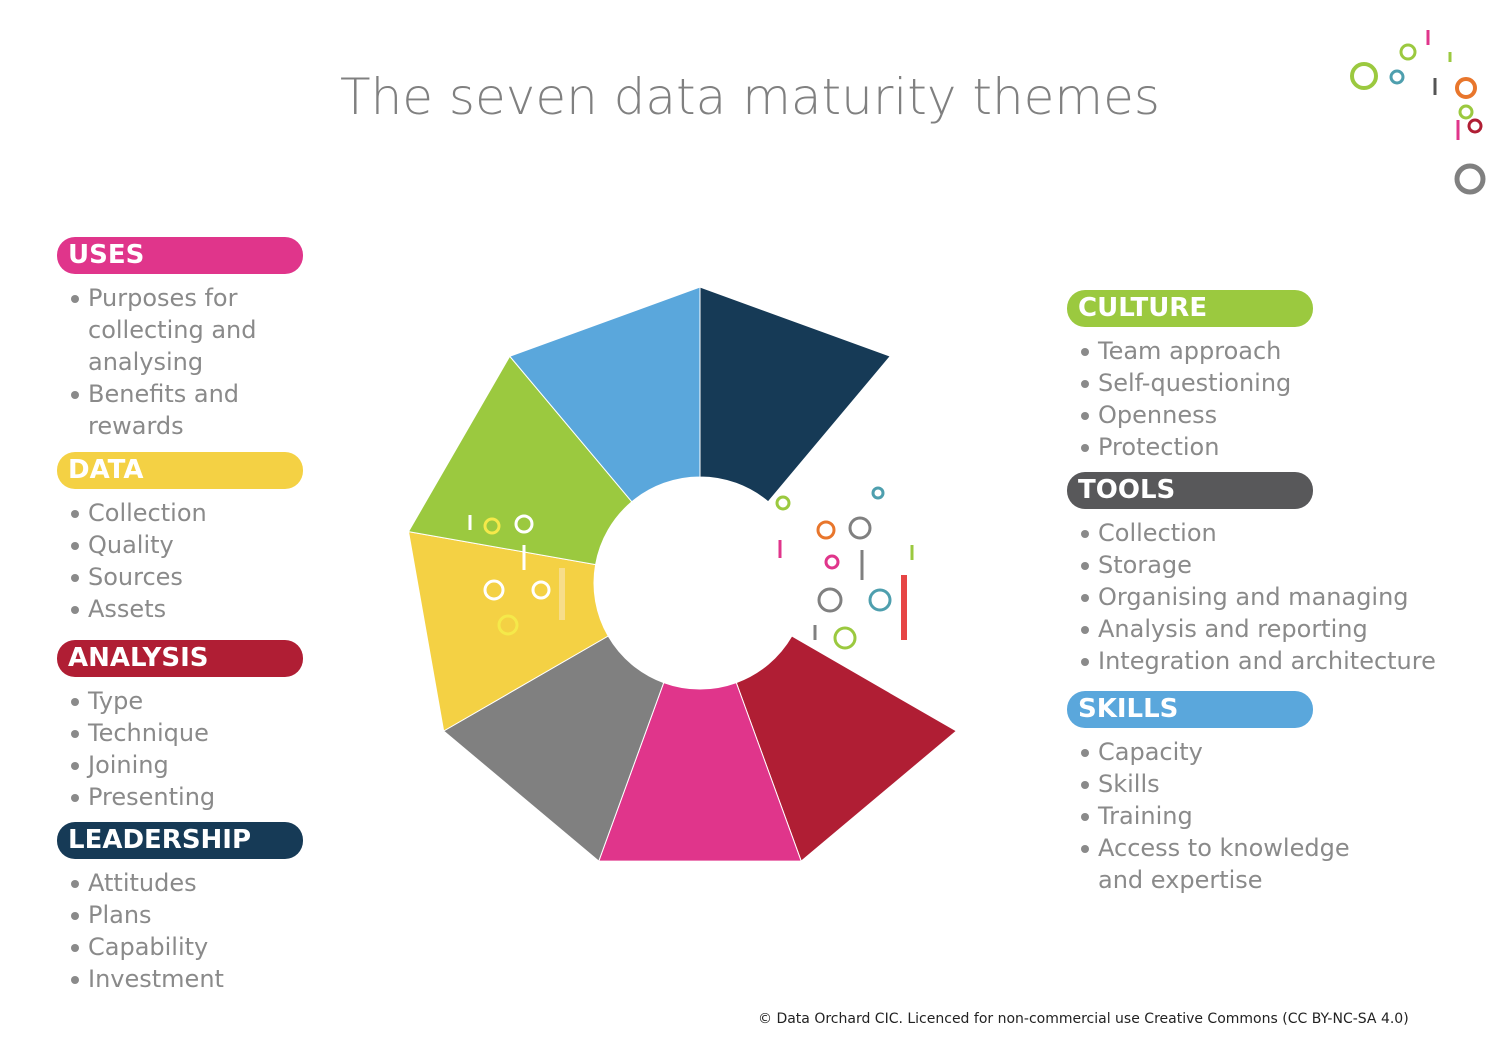  Describe the element at coordinates (1223, 816) in the screenshot. I see `theme-item: Training` at that location.